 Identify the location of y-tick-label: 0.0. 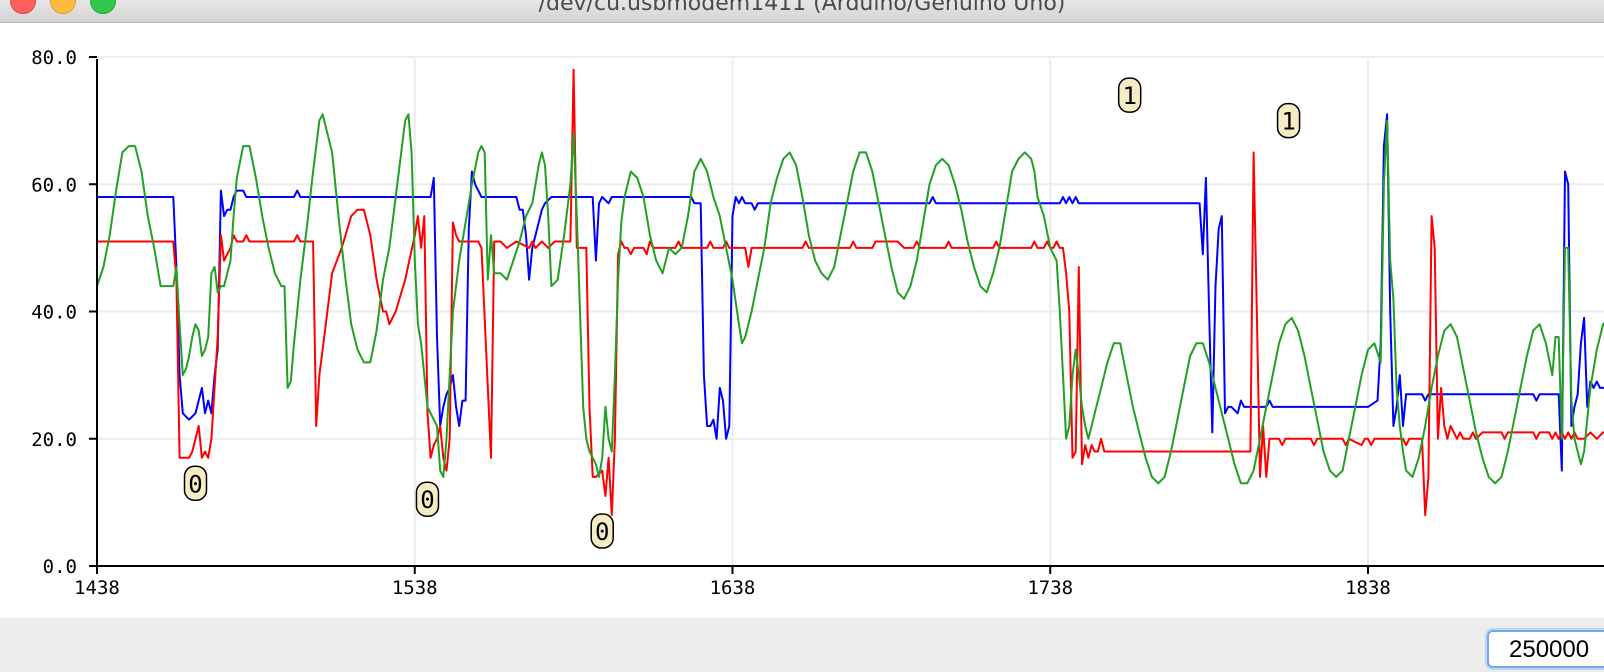
(60, 567).